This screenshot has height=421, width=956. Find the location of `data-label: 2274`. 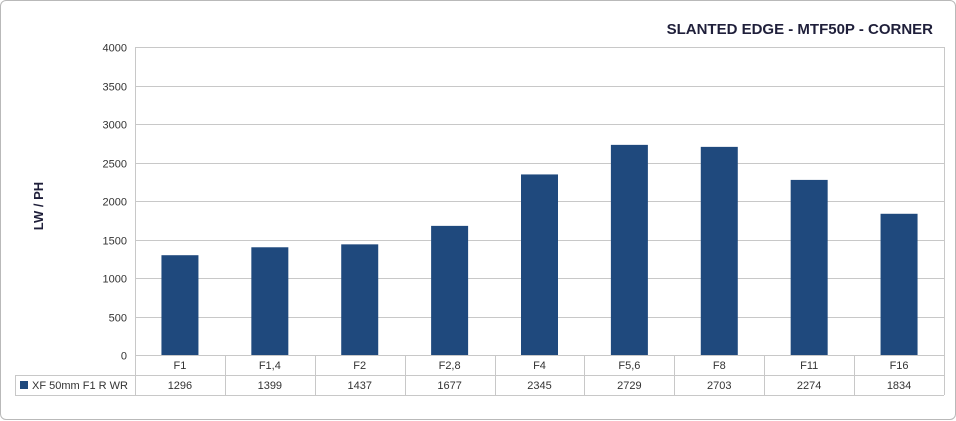

data-label: 2274 is located at coordinates (809, 386).